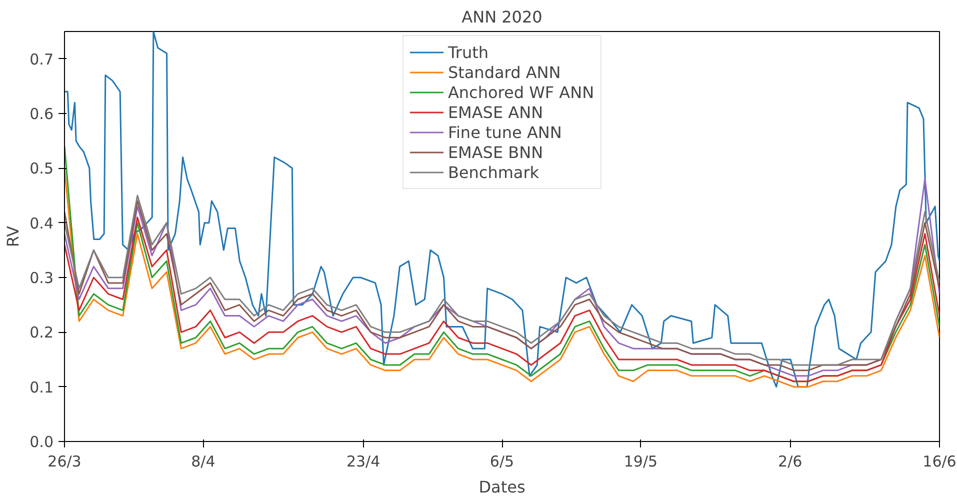  Describe the element at coordinates (496, 112) in the screenshot. I see `legend-label: EMASE ANN` at that location.